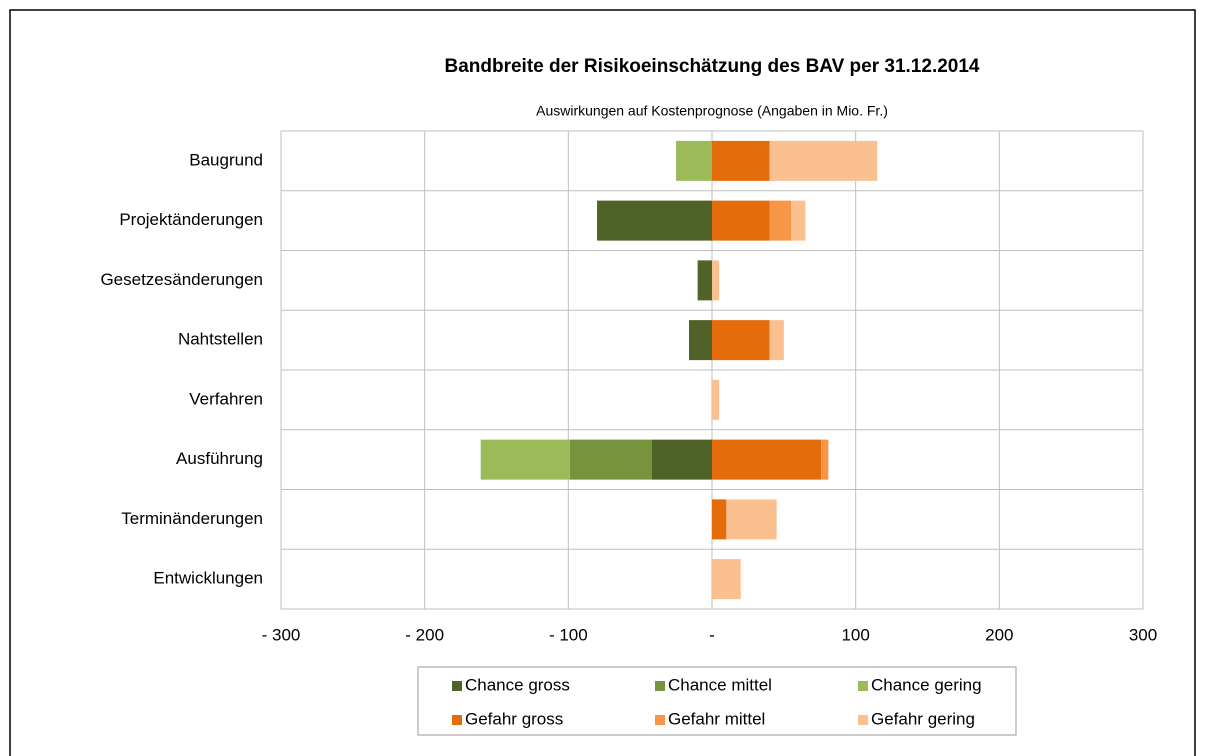 The width and height of the screenshot is (1205, 756). What do you see at coordinates (517, 684) in the screenshot?
I see `legend-label: Chance gross` at bounding box center [517, 684].